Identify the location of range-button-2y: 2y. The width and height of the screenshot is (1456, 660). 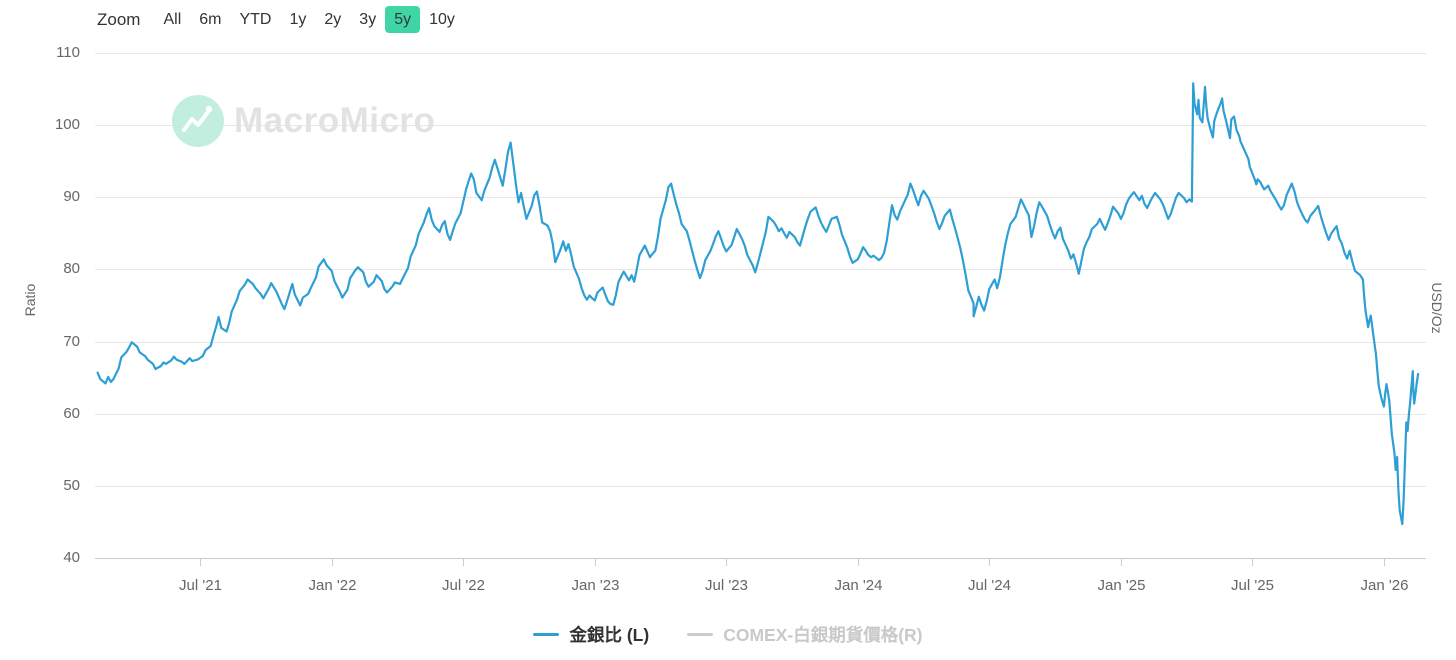
(332, 19).